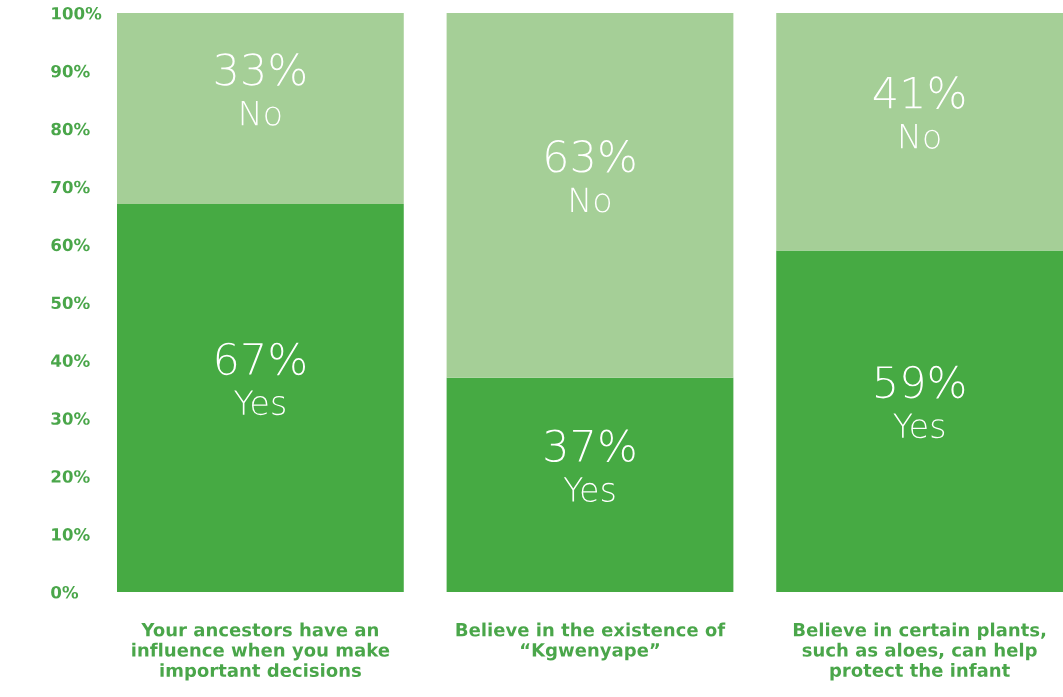  Describe the element at coordinates (70, 245) in the screenshot. I see `y-tick-label: 60%` at that location.